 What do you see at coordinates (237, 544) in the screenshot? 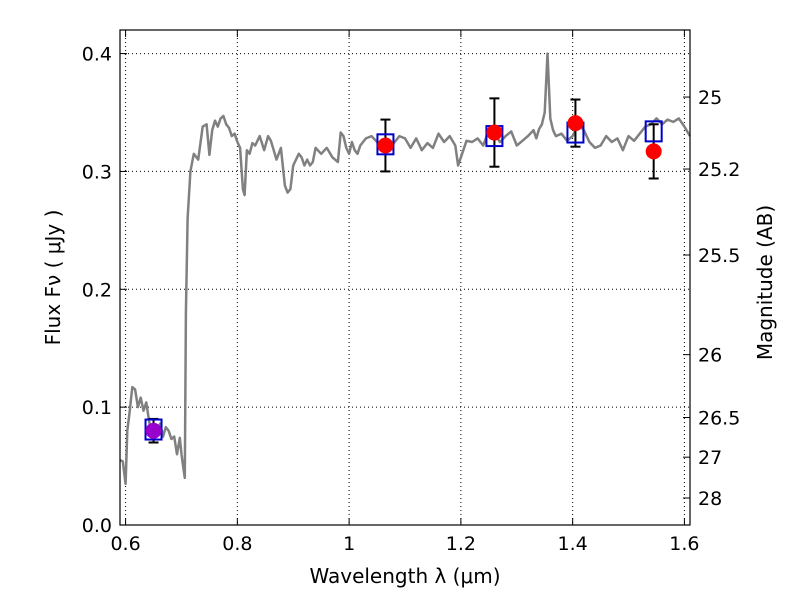
I see `x-tick-label: 0.8` at bounding box center [237, 544].